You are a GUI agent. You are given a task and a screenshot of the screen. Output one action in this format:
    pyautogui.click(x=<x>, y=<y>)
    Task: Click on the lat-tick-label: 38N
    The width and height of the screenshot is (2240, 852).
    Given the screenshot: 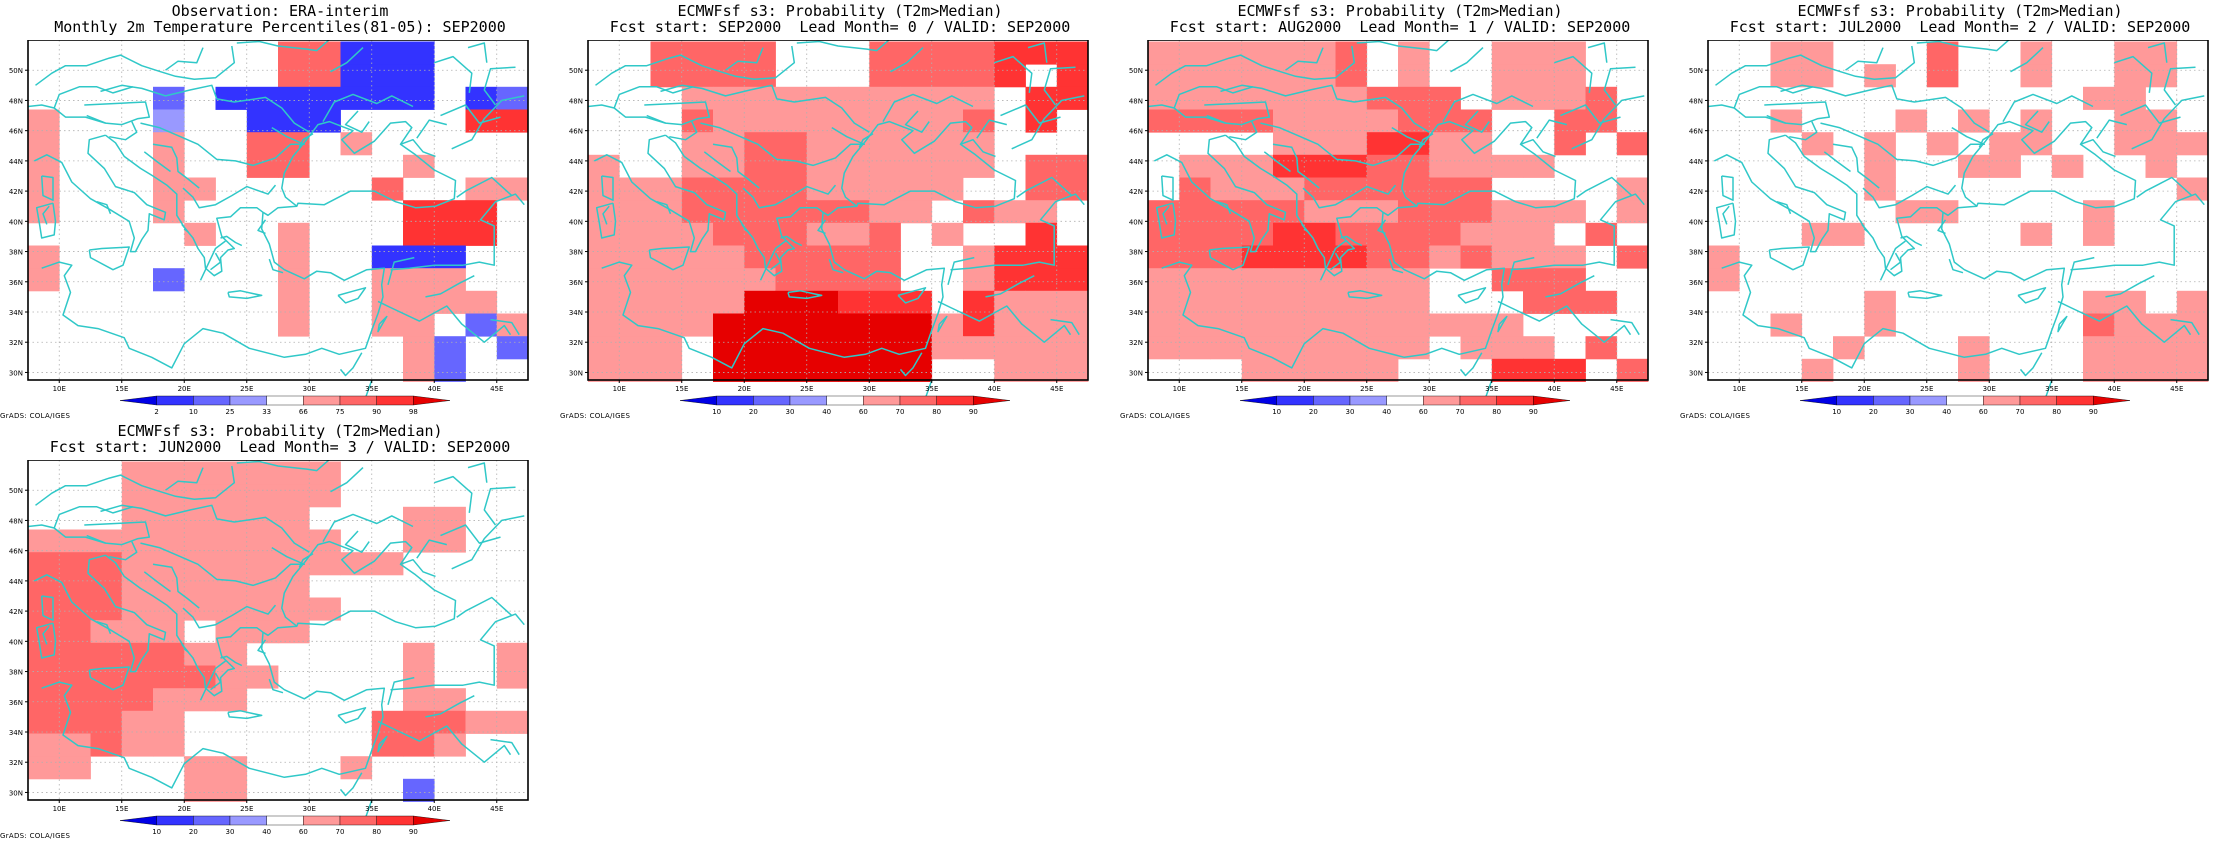 What is the action you would take?
    pyautogui.click(x=1136, y=253)
    